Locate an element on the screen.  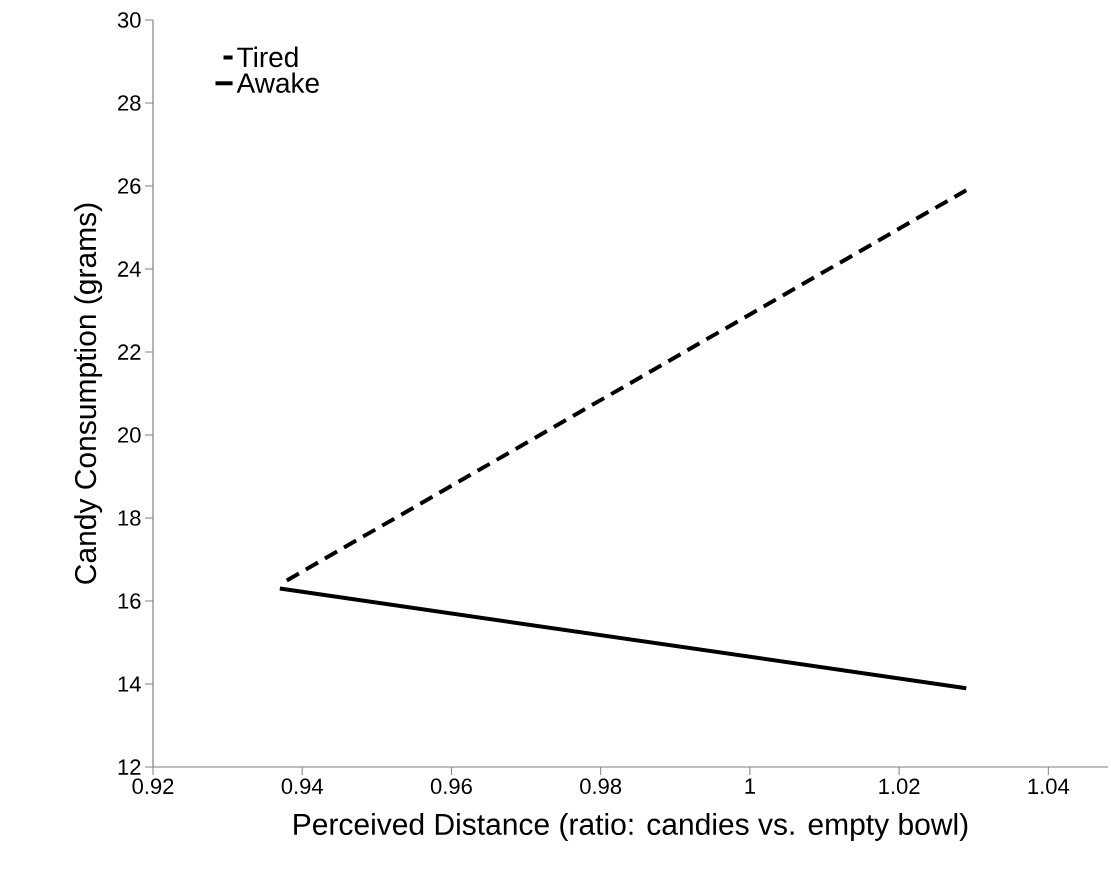
legend-label: Awake is located at coordinates (277, 82).